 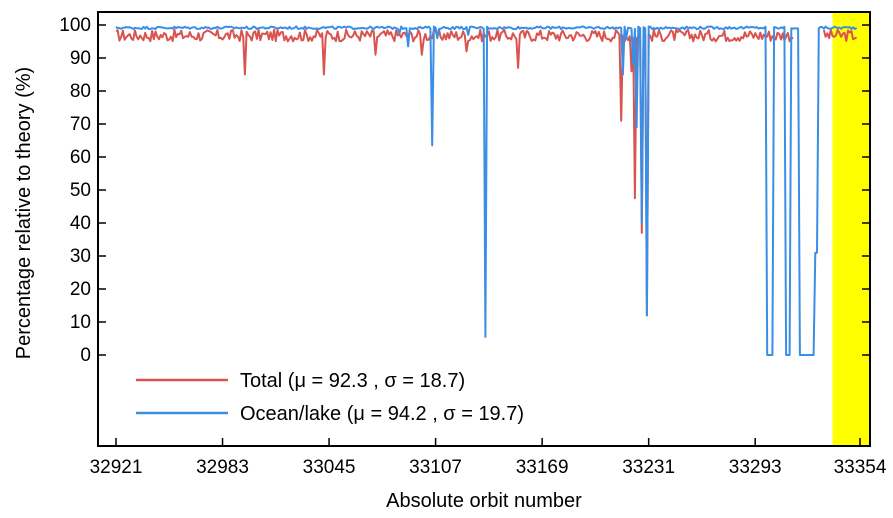 What do you see at coordinates (80, 322) in the screenshot?
I see `y-tick-label: 10` at bounding box center [80, 322].